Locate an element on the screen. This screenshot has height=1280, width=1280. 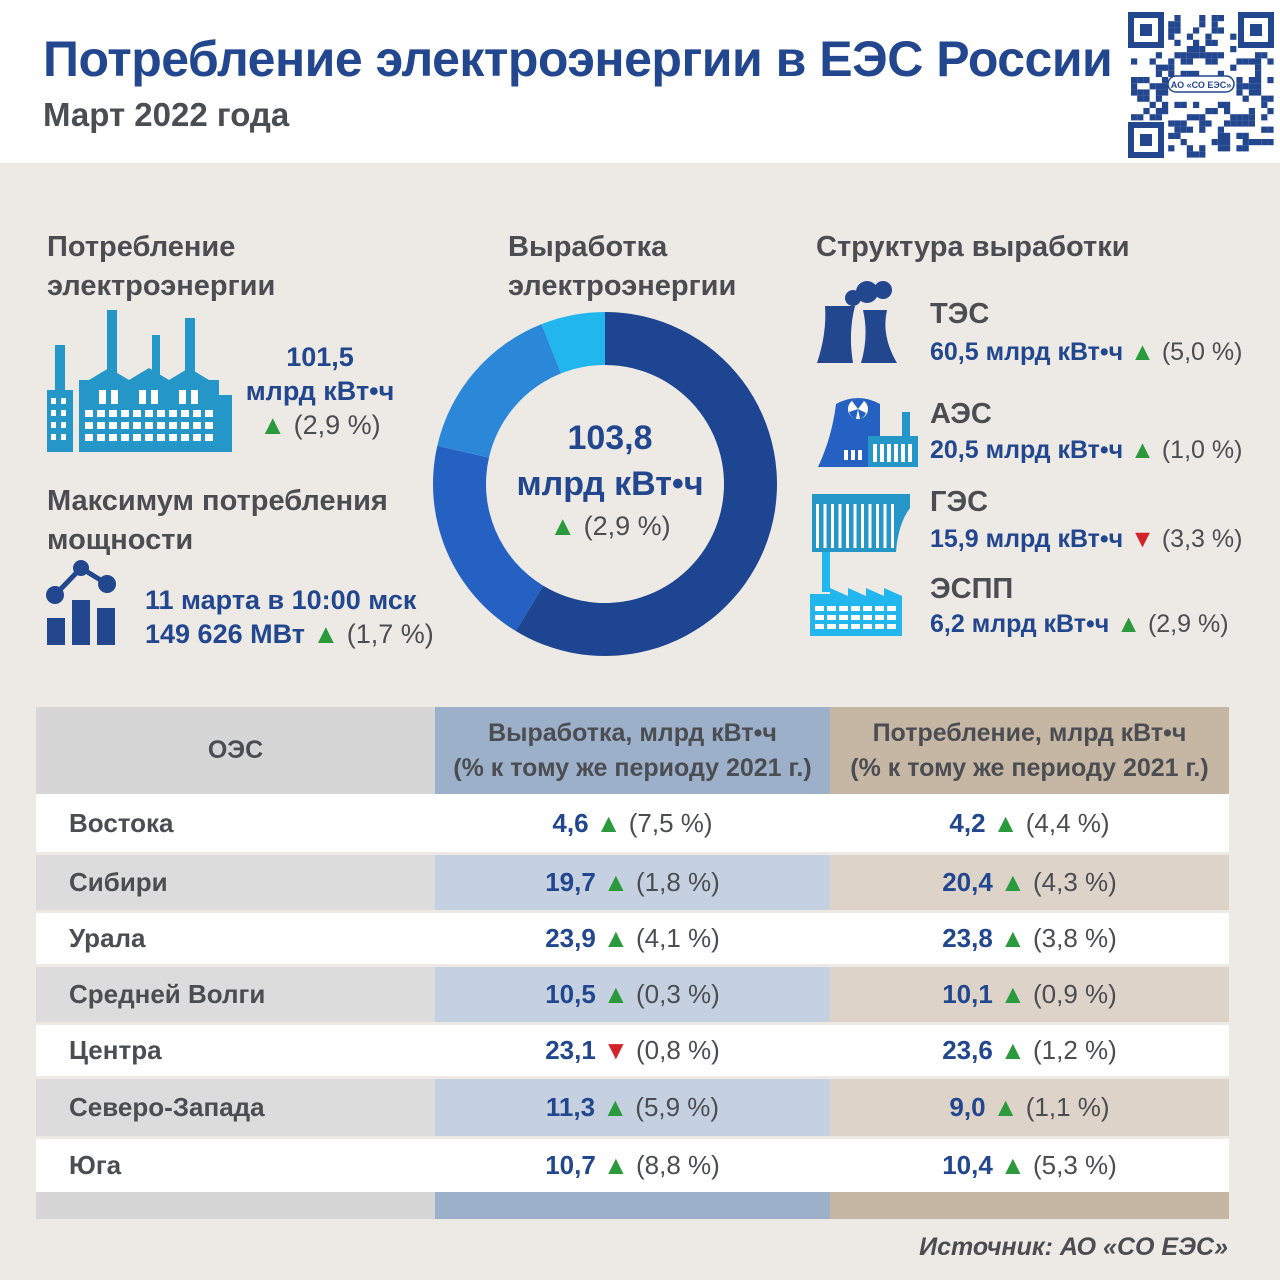
generation-cell: 11,3 ▲ (5,9 %) is located at coordinates (632, 1107).